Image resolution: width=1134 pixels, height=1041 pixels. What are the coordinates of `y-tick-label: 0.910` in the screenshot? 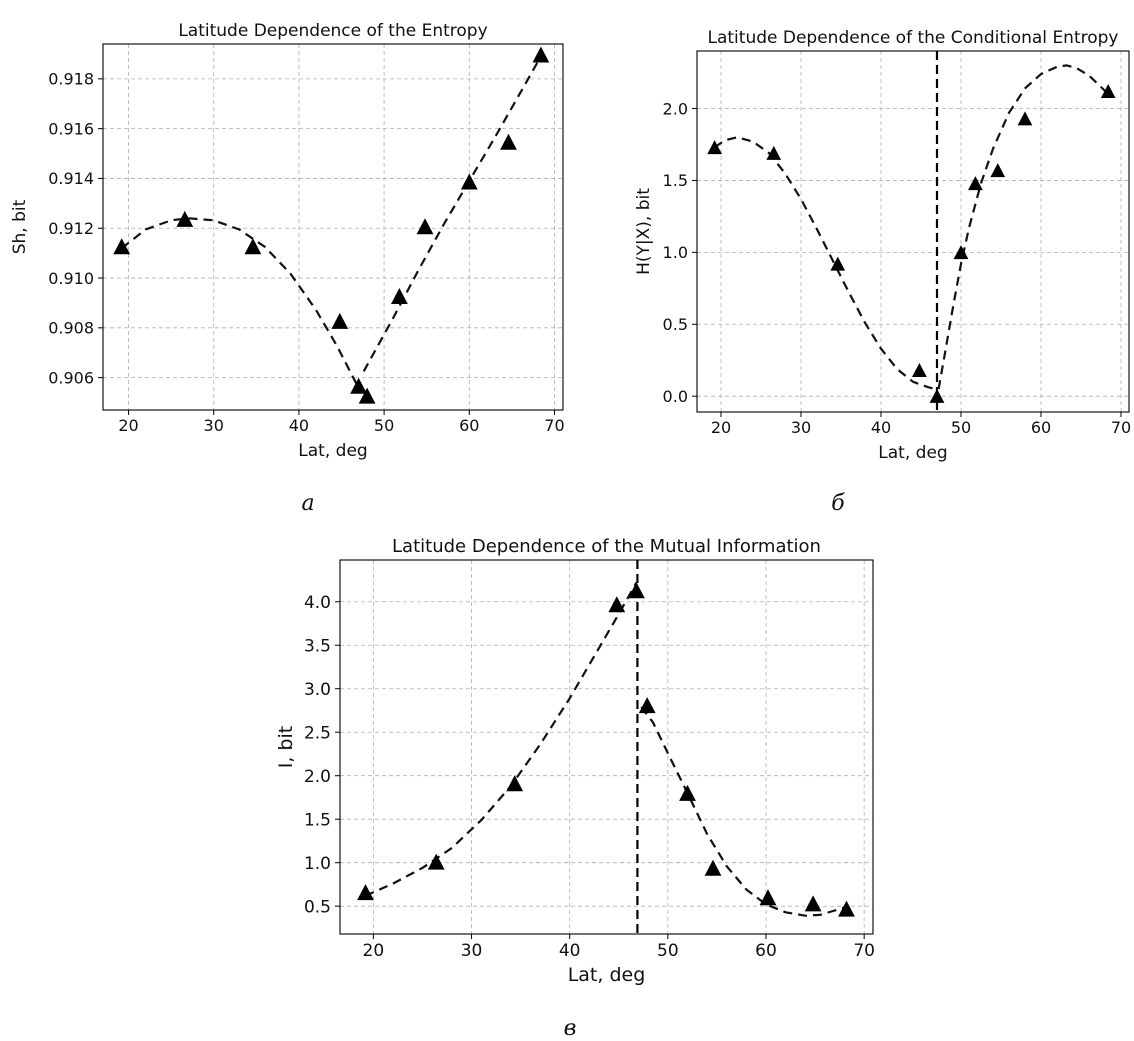 It's located at (71, 278).